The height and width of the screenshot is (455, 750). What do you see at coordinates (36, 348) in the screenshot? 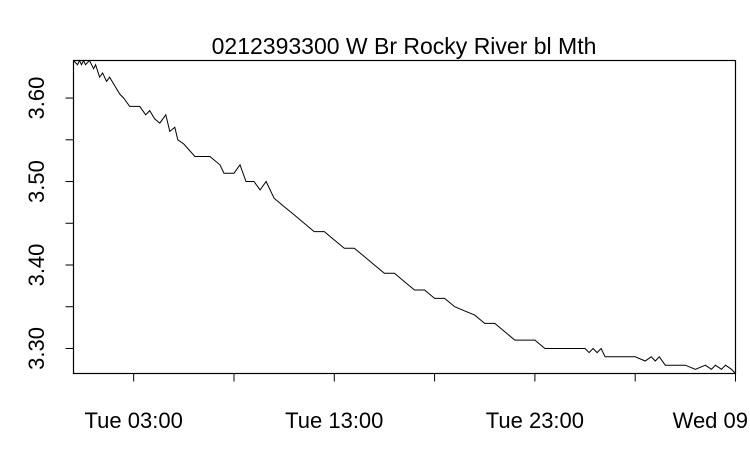
I see `y-tick-label: 3.30` at bounding box center [36, 348].